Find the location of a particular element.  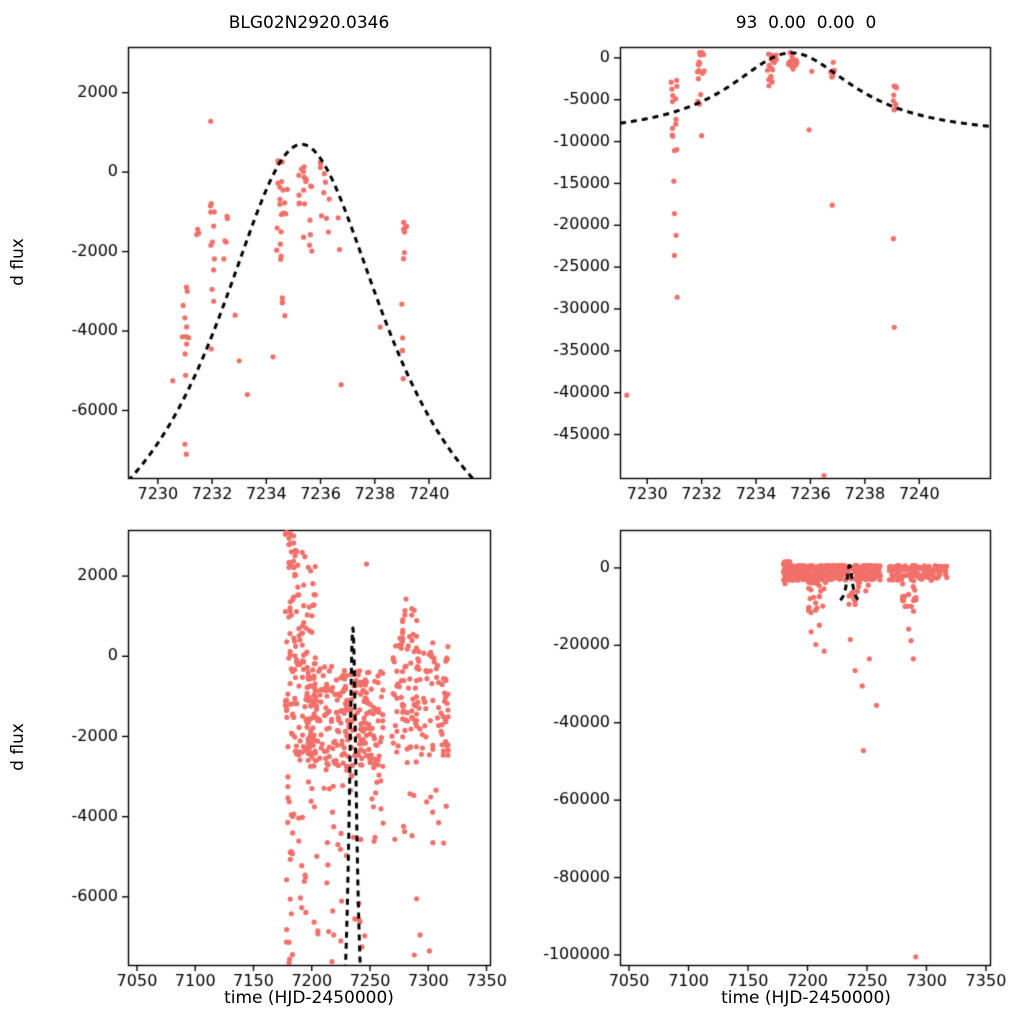

y-axis-label-top-left: d flux is located at coordinates (18, 262).